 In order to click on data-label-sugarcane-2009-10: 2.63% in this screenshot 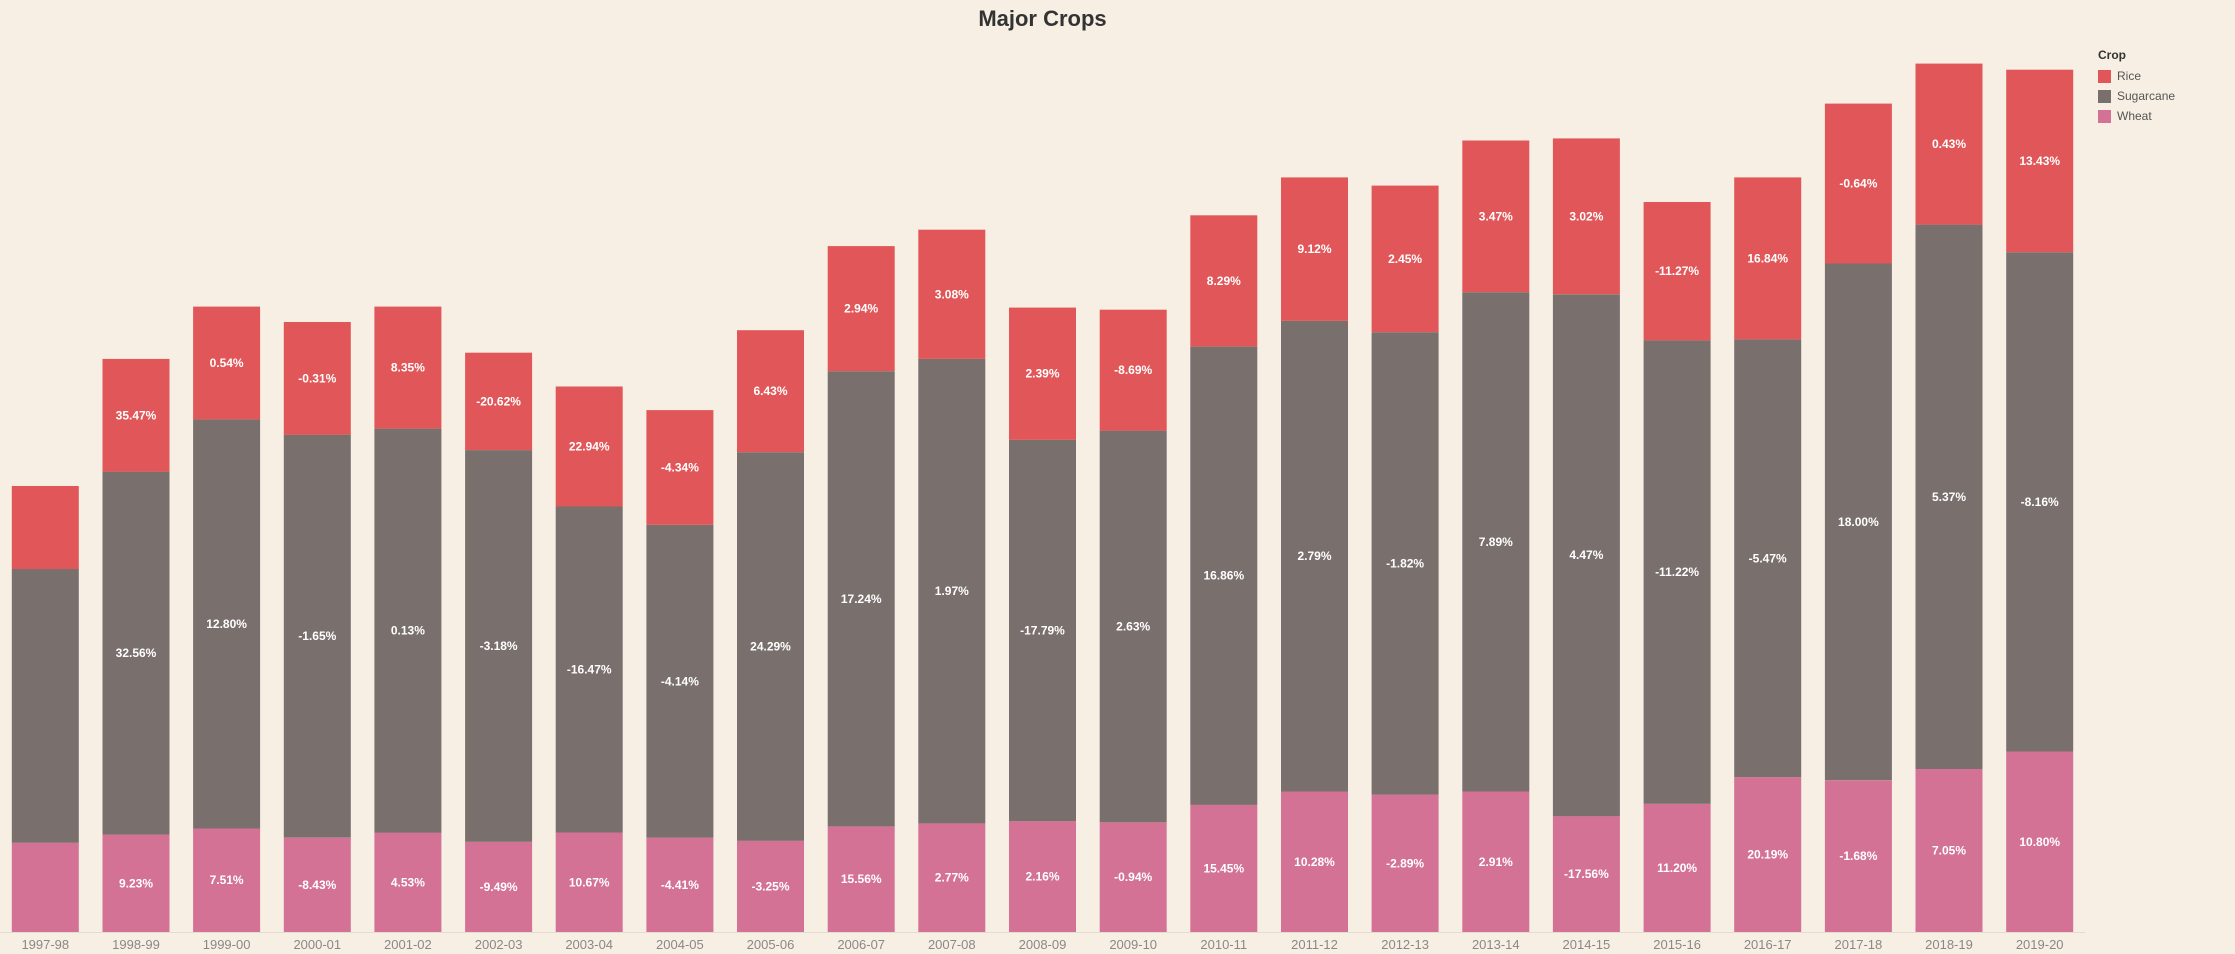, I will do `click(1133, 627)`.